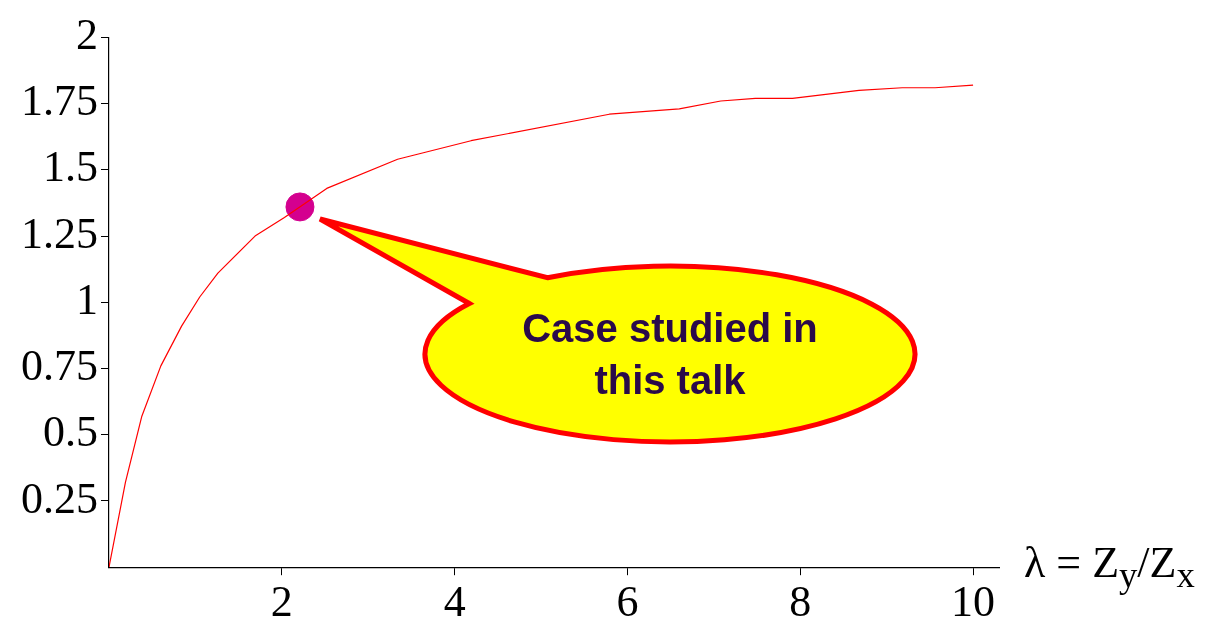 The image size is (1222, 642). What do you see at coordinates (87, 299) in the screenshot?
I see `y-tick-label: 1` at bounding box center [87, 299].